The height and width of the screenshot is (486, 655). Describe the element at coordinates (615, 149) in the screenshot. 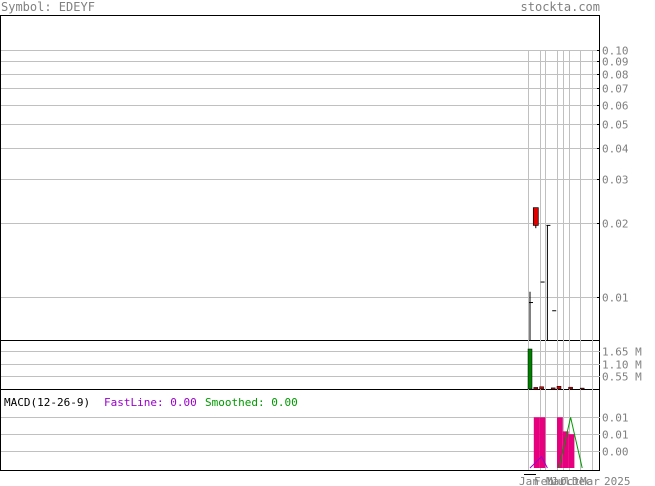

I see `price-tick-label: 0.04` at that location.